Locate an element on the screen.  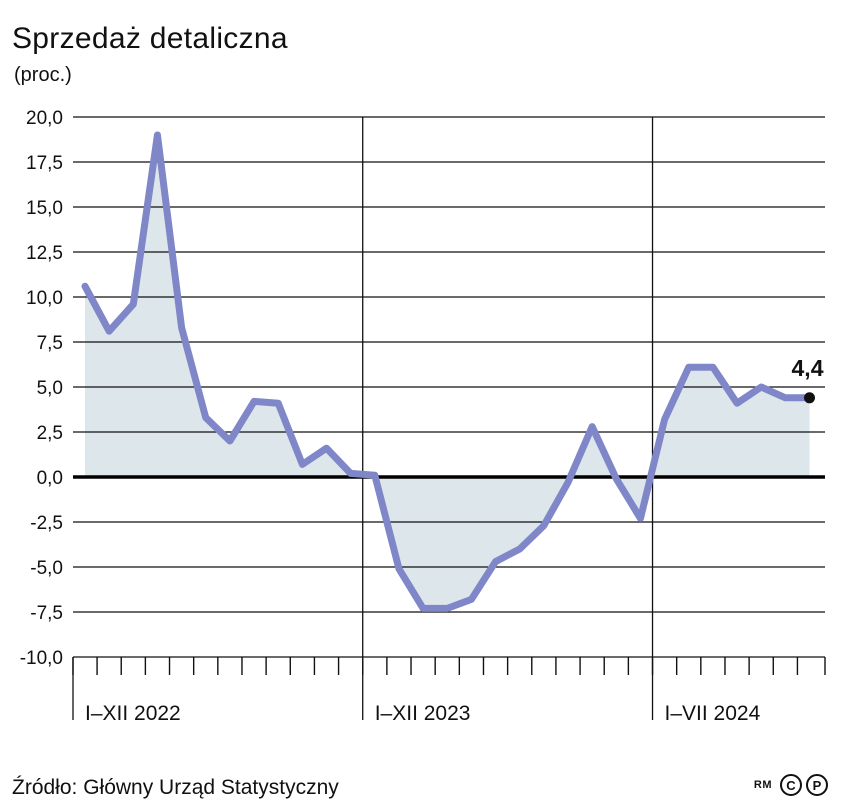
y-tick-label: -7,5 is located at coordinates (46, 613).